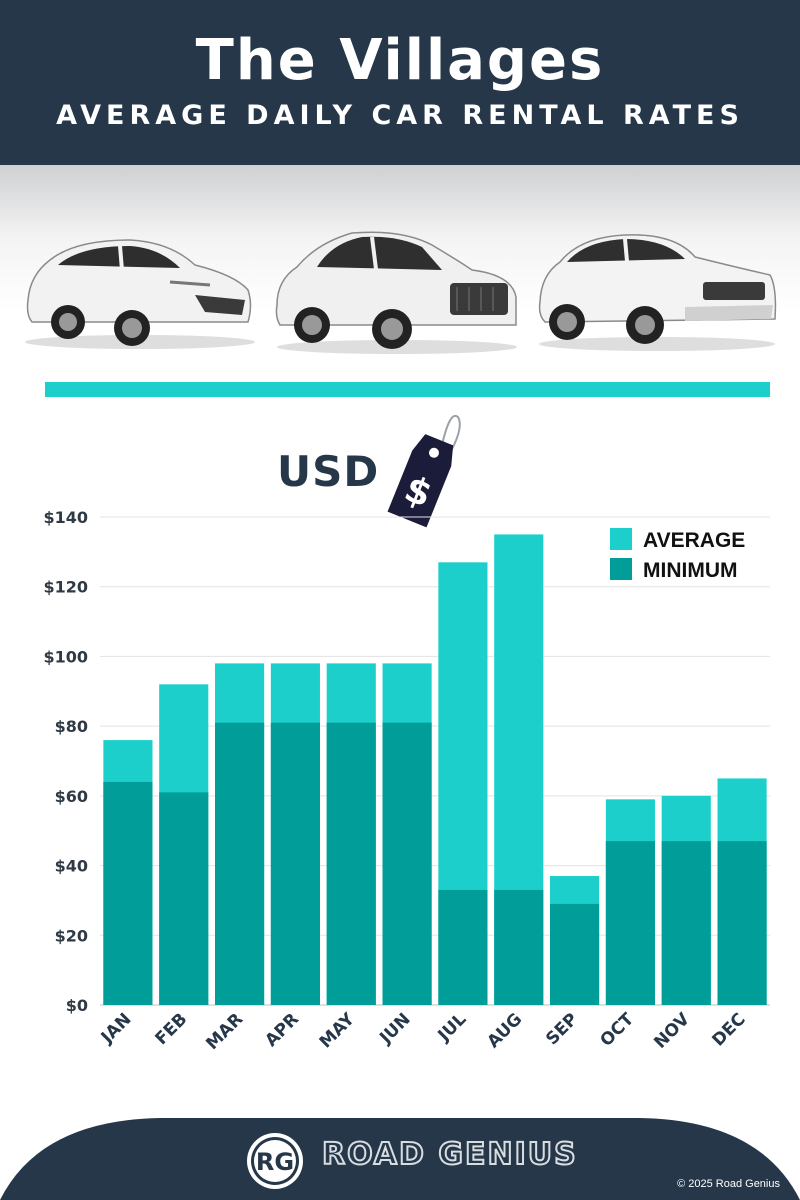 The width and height of the screenshot is (800, 1200). What do you see at coordinates (452, 1027) in the screenshot?
I see `x-tick-label: JUL` at bounding box center [452, 1027].